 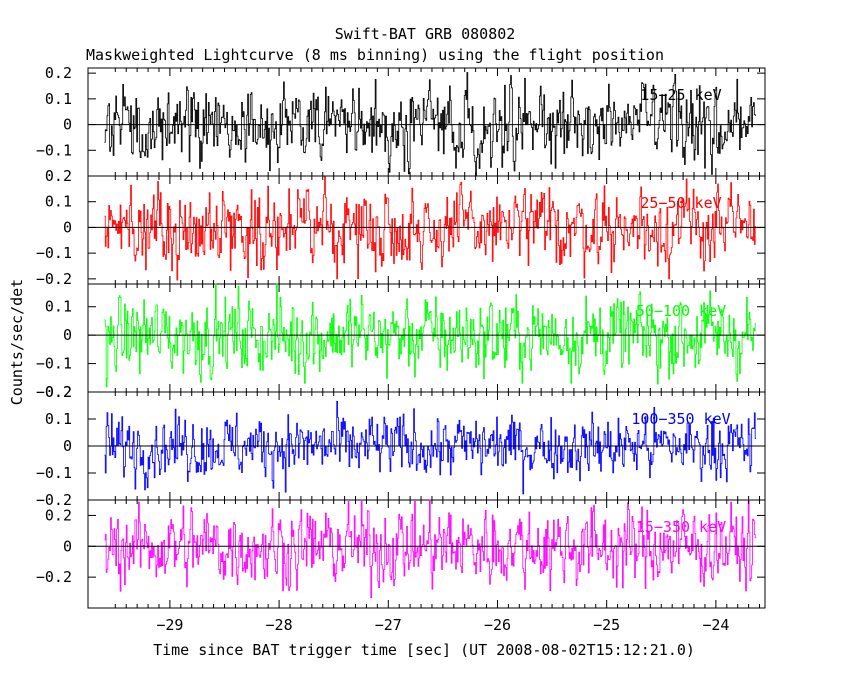 What do you see at coordinates (497, 625) in the screenshot?
I see `x-tick-label: −26` at bounding box center [497, 625].